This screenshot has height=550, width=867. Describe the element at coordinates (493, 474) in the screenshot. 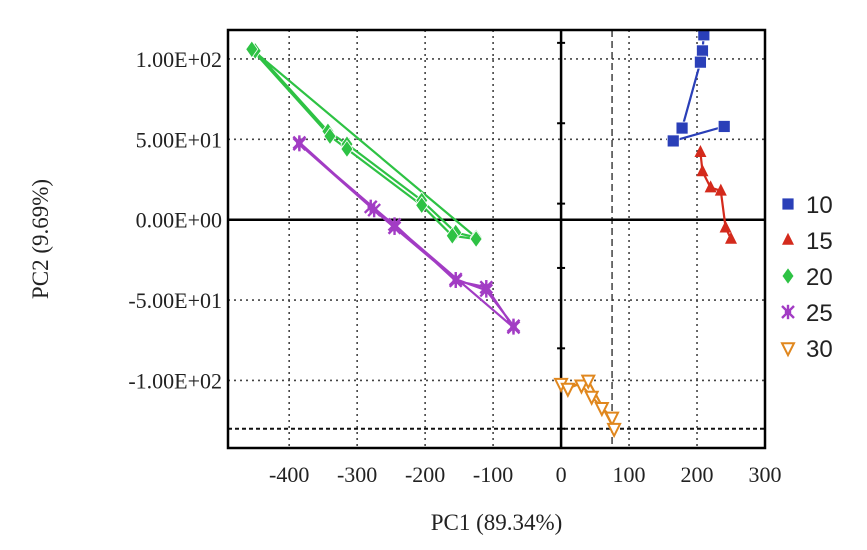

I see `x-tick-label: -100` at that location.